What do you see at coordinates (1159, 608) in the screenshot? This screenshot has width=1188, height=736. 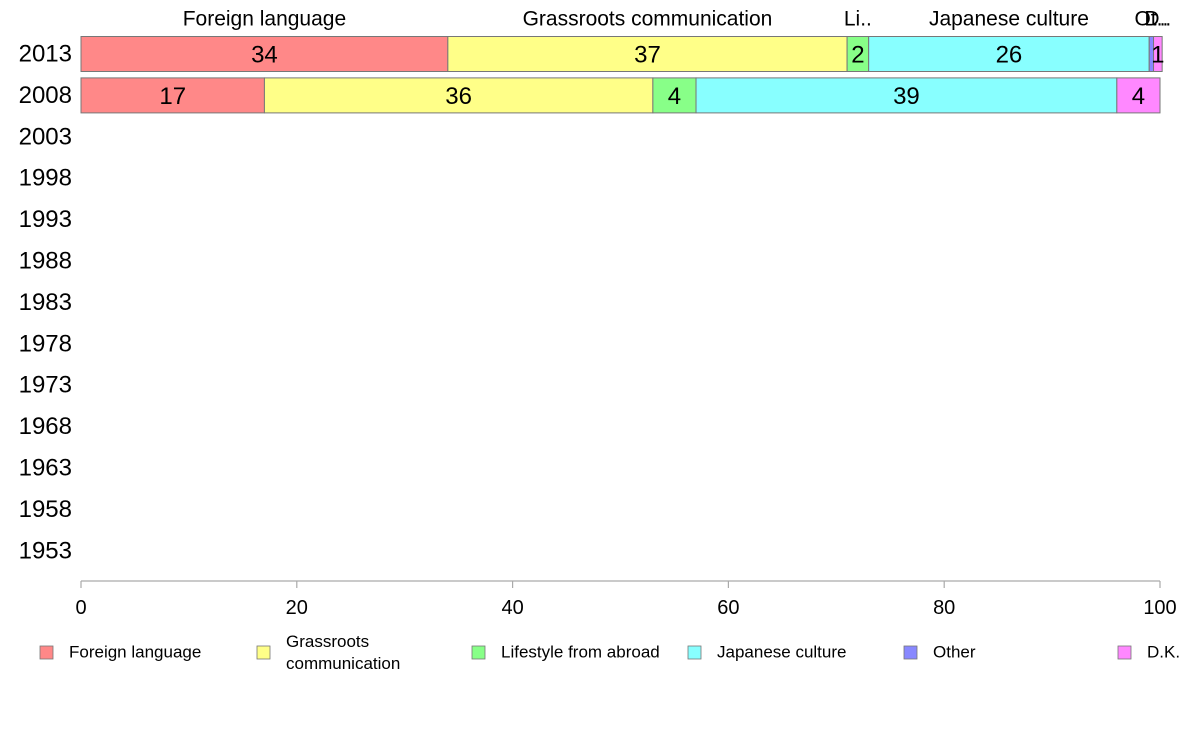 I see `x-tick-label: 100` at bounding box center [1159, 608].